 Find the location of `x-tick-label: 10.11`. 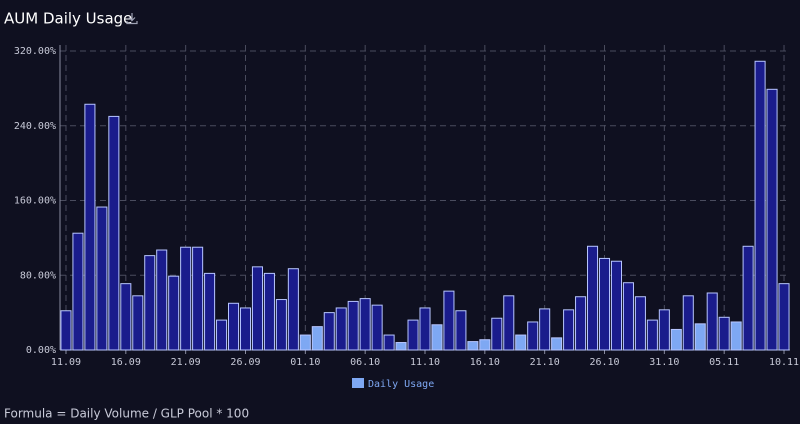

x-tick-label: 10.11 is located at coordinates (784, 362).